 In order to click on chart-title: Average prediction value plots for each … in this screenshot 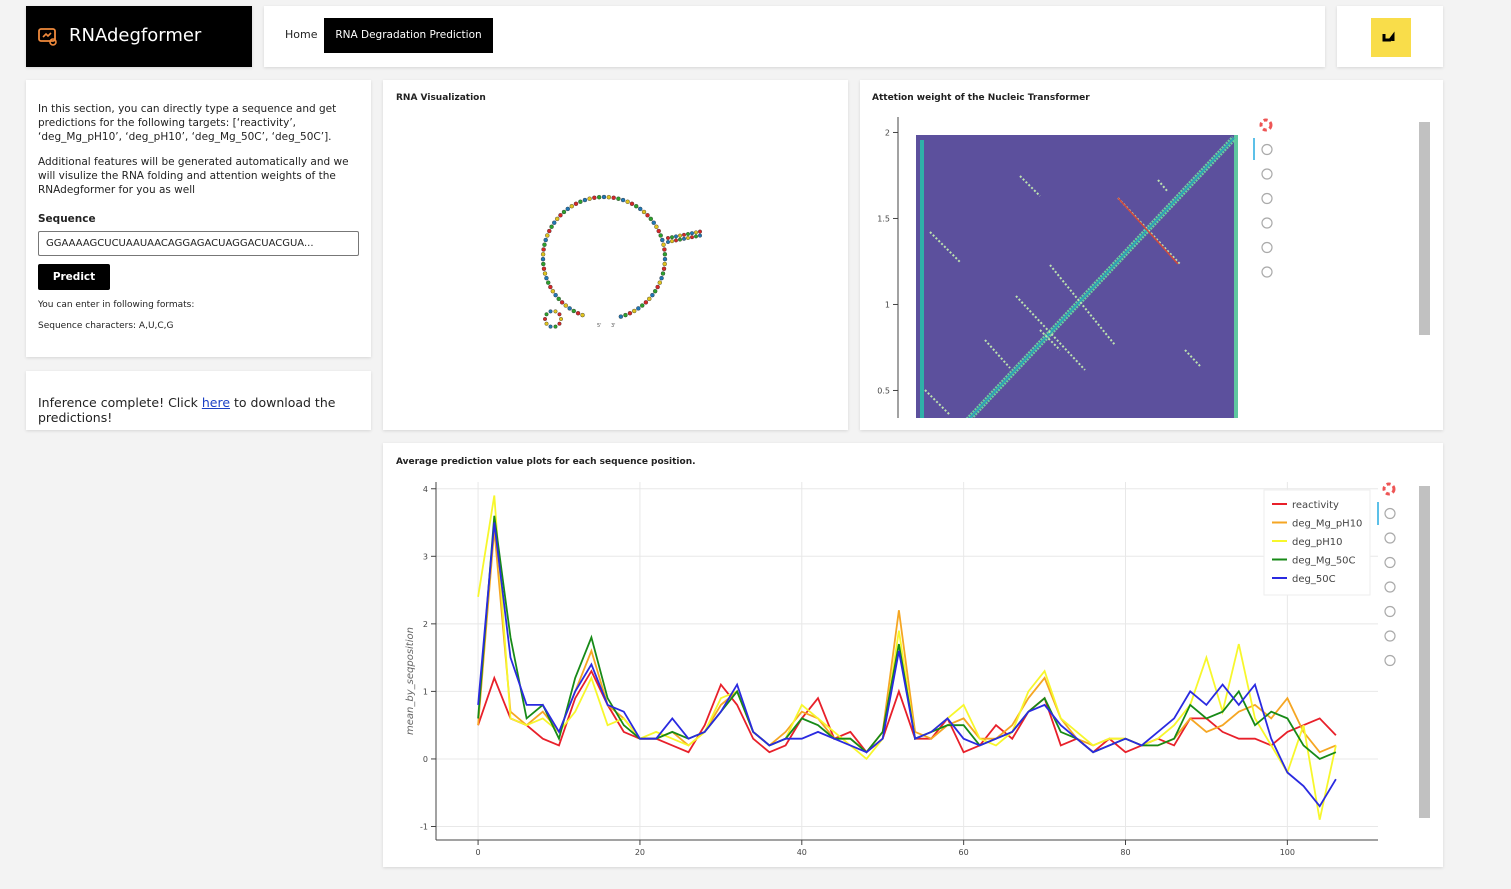, I will do `click(546, 462)`.